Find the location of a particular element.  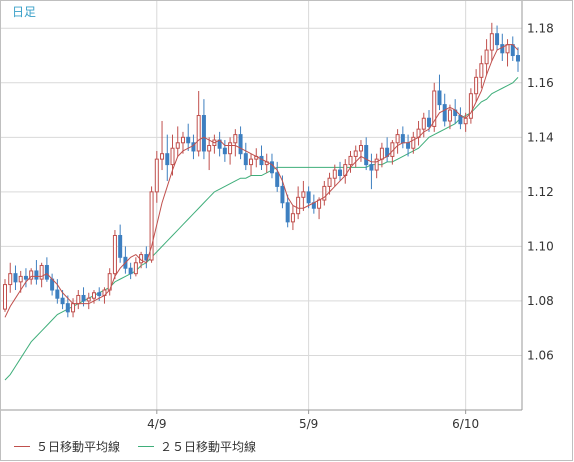

y-tick-label: 1.16 is located at coordinates (540, 83).